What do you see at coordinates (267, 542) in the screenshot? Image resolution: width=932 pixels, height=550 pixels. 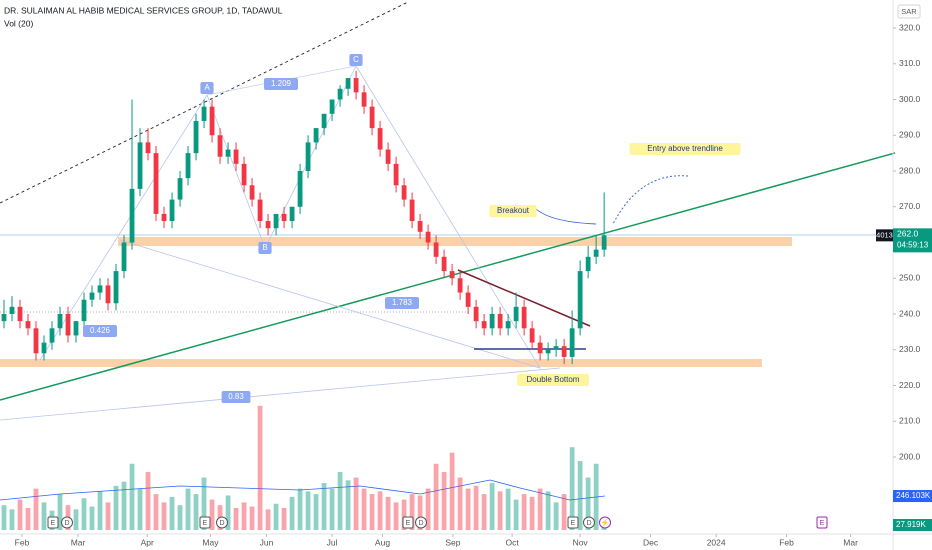 I see `x-tick-label: Jun` at bounding box center [267, 542].